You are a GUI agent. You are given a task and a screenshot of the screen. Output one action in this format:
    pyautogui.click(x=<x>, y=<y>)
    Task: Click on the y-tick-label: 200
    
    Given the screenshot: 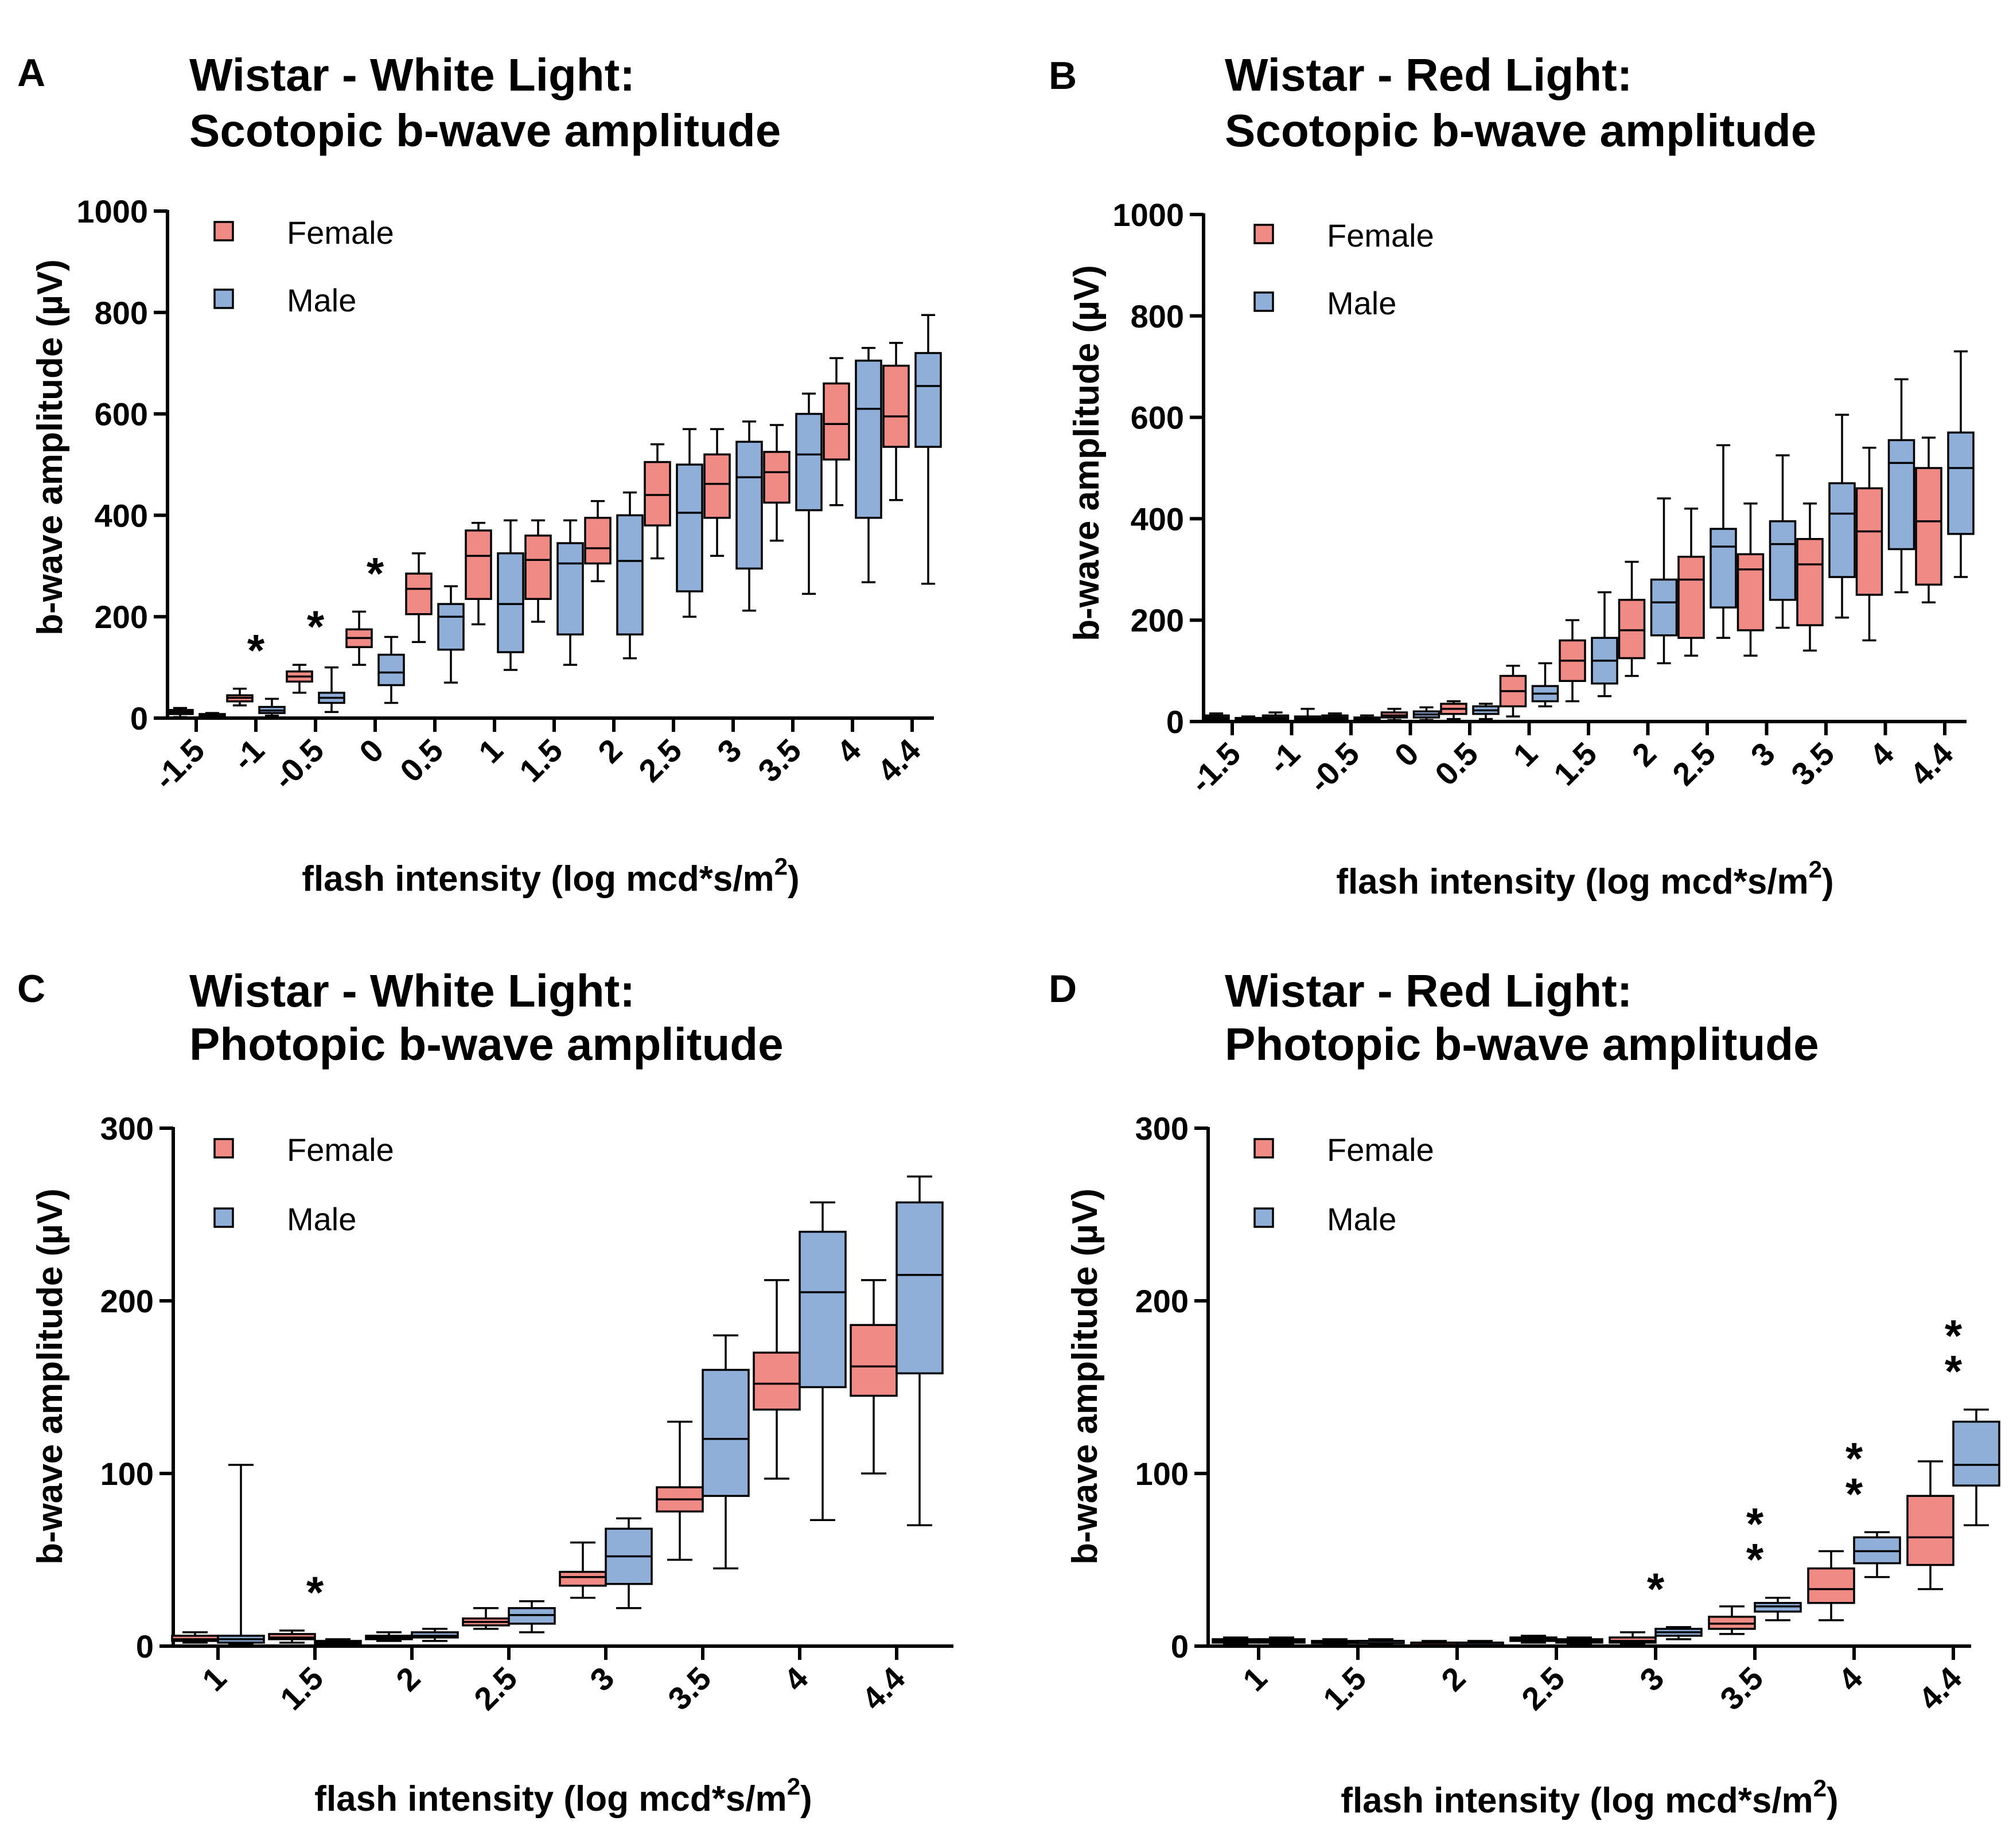 What is the action you would take?
    pyautogui.click(x=1157, y=620)
    